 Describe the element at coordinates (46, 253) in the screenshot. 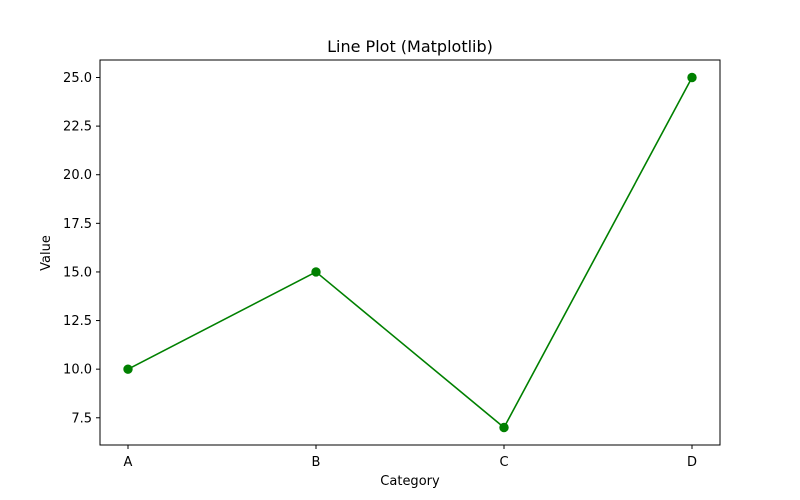

I see `y-axis-label: Value` at that location.